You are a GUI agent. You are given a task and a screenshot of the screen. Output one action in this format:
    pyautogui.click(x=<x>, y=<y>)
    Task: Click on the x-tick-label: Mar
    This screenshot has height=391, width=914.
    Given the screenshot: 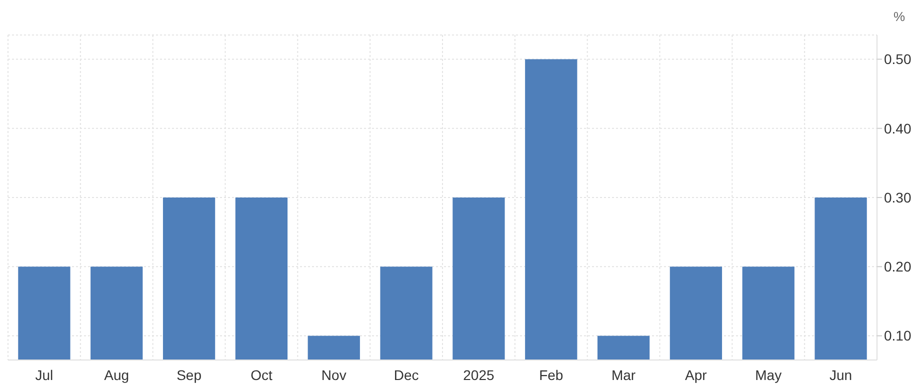 What is the action you would take?
    pyautogui.click(x=623, y=375)
    